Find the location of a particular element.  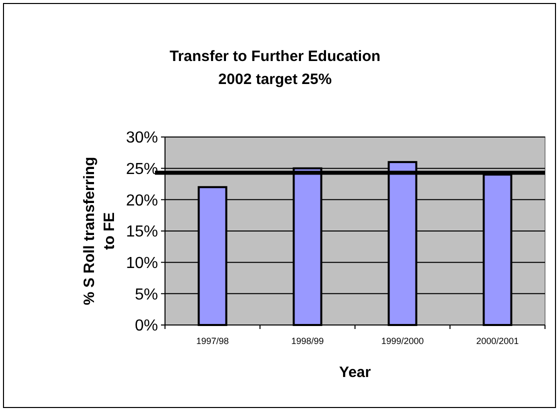

y-tick-label: 0% is located at coordinates (146, 326).